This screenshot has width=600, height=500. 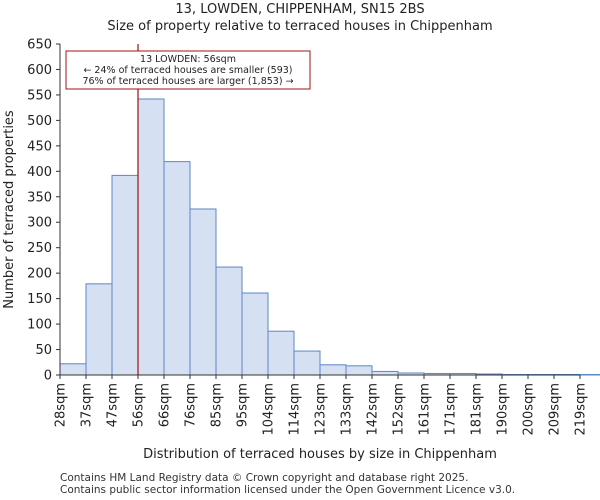 What do you see at coordinates (217, 405) in the screenshot?
I see `x-tick-label: 85sqm` at bounding box center [217, 405].